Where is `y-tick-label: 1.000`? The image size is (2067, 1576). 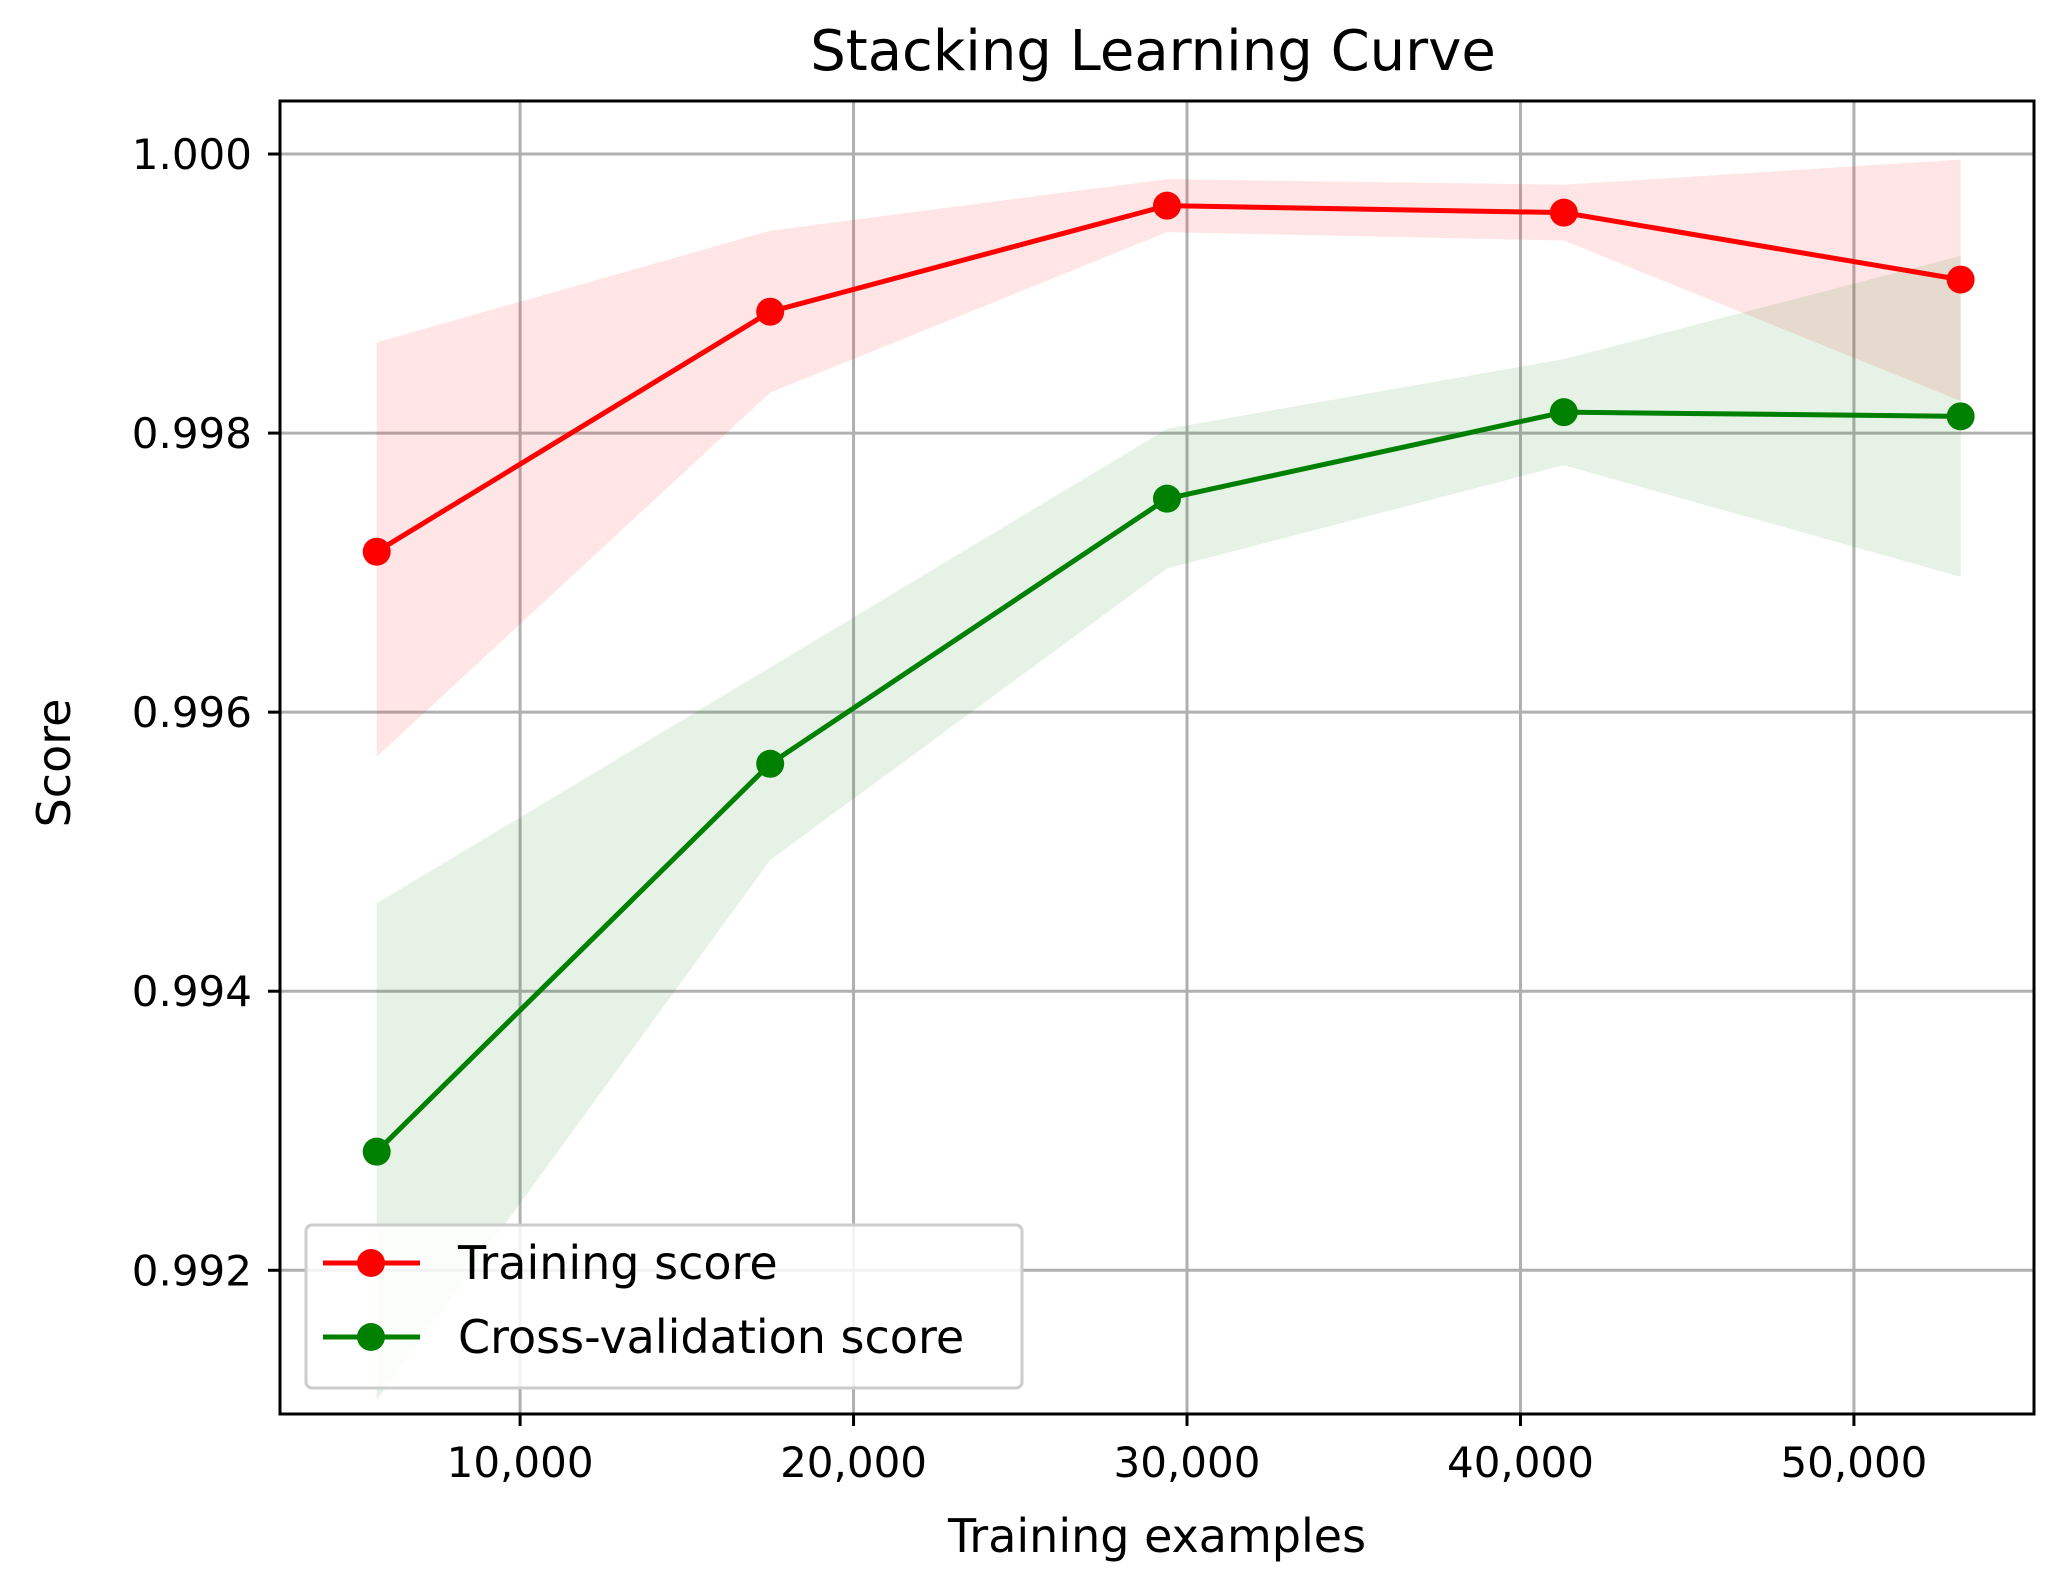
y-tick-label: 1.000 is located at coordinates (192, 154).